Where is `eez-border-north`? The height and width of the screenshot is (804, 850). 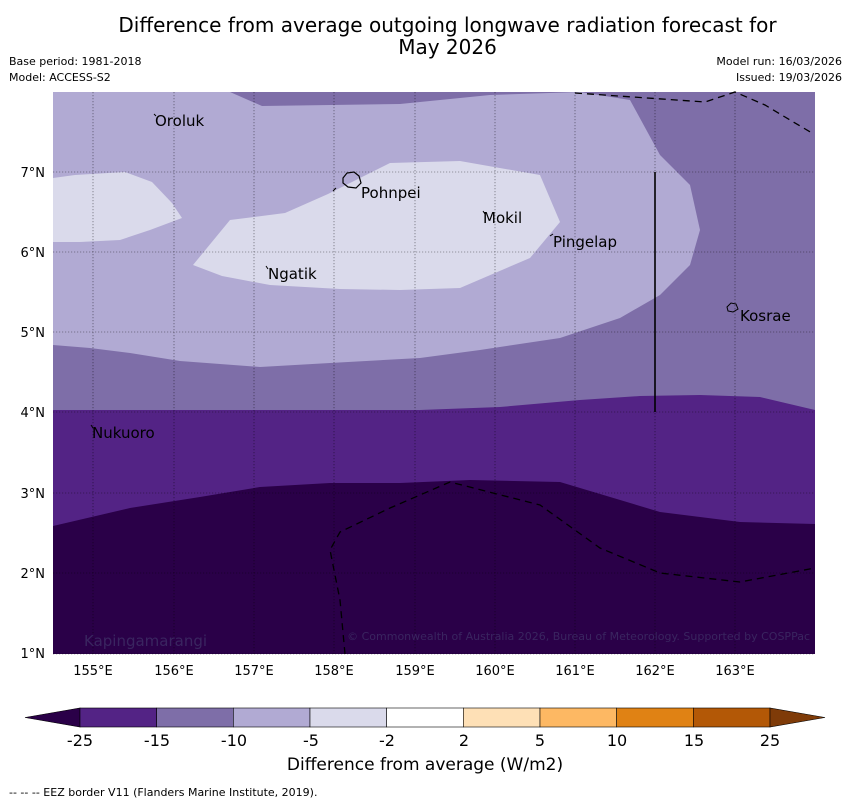
eez-border-north is located at coordinates (693, 112).